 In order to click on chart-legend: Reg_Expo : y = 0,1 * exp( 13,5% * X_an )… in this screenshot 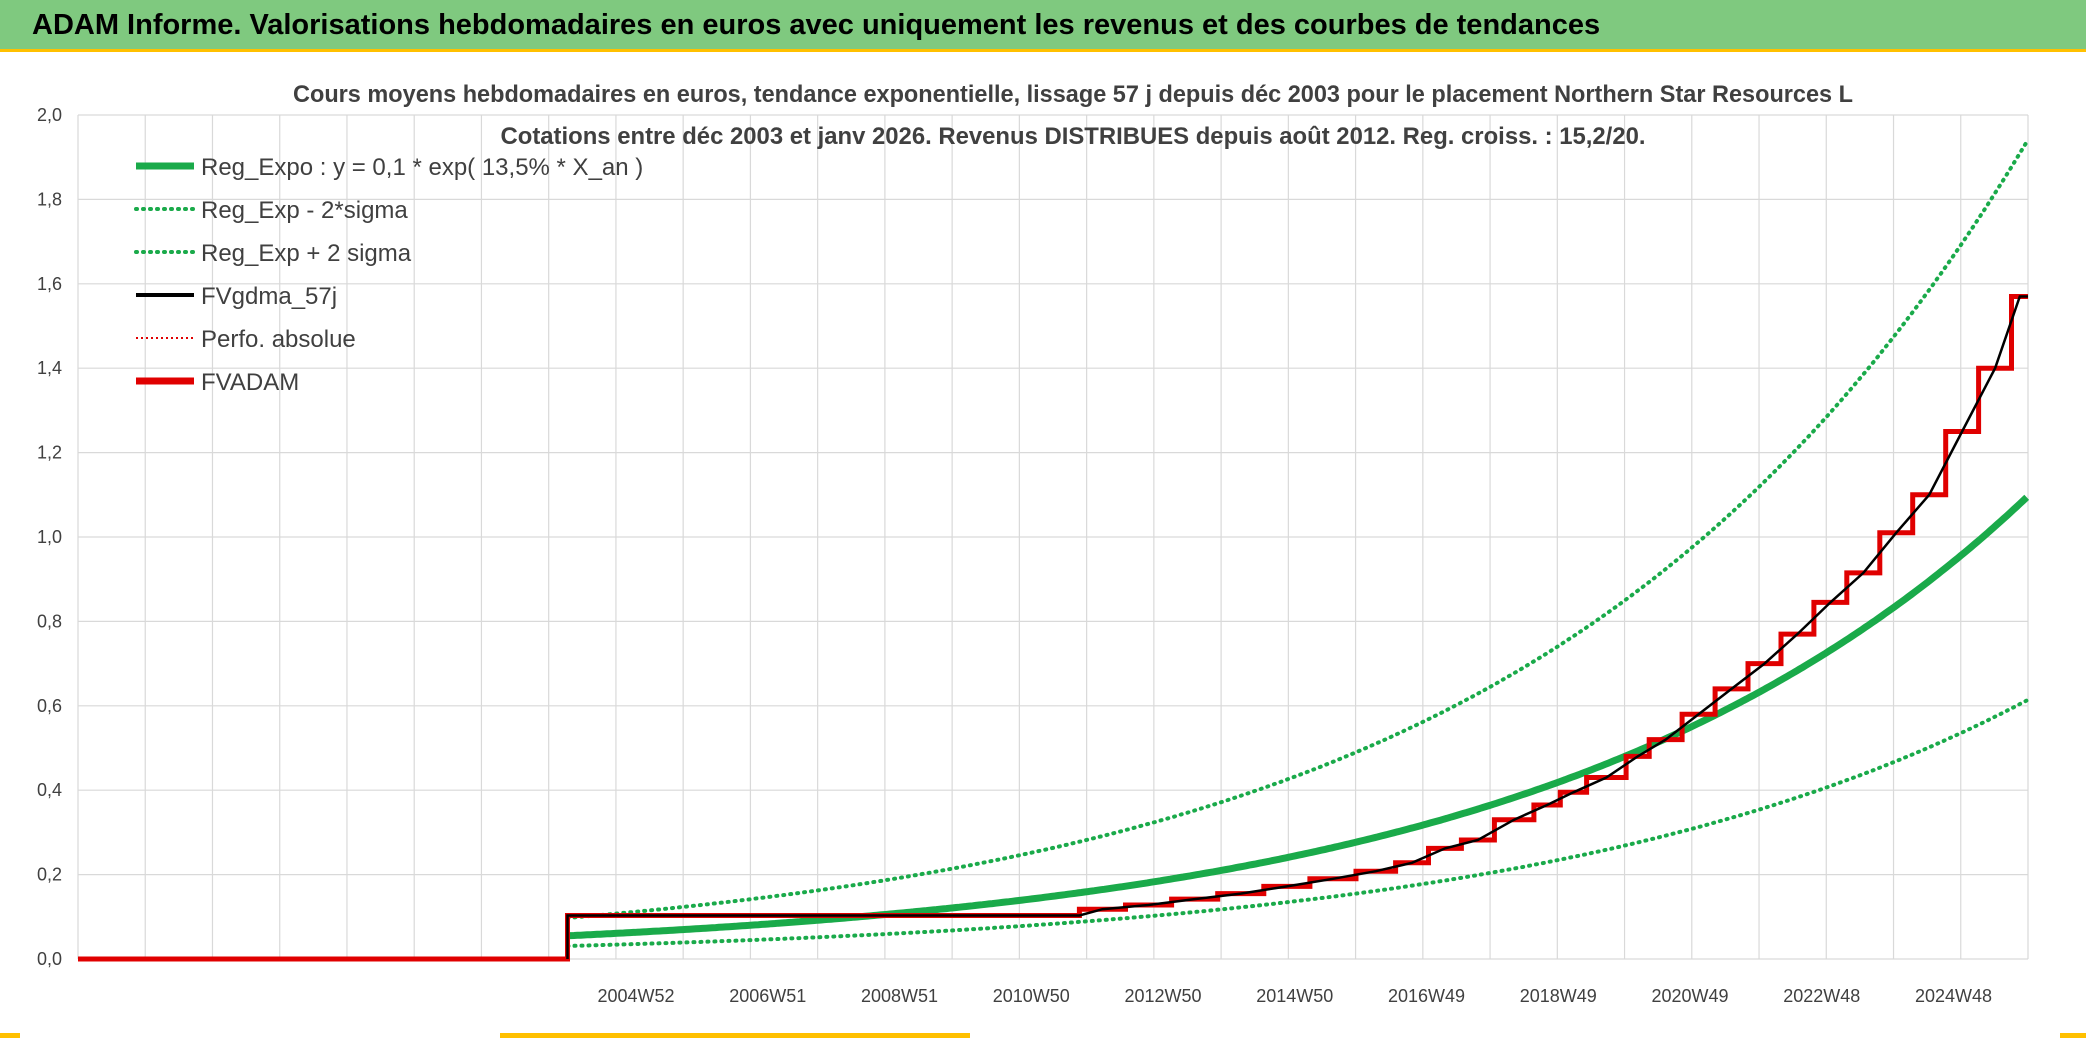, I will do `click(388, 275)`.